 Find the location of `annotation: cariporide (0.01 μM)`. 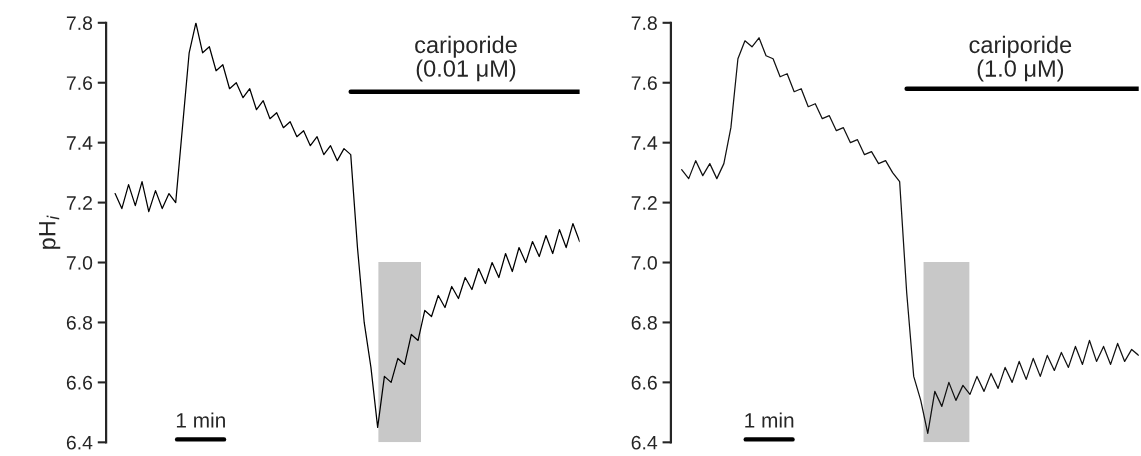

annotation: cariporide (0.01 μM) is located at coordinates (466, 58).